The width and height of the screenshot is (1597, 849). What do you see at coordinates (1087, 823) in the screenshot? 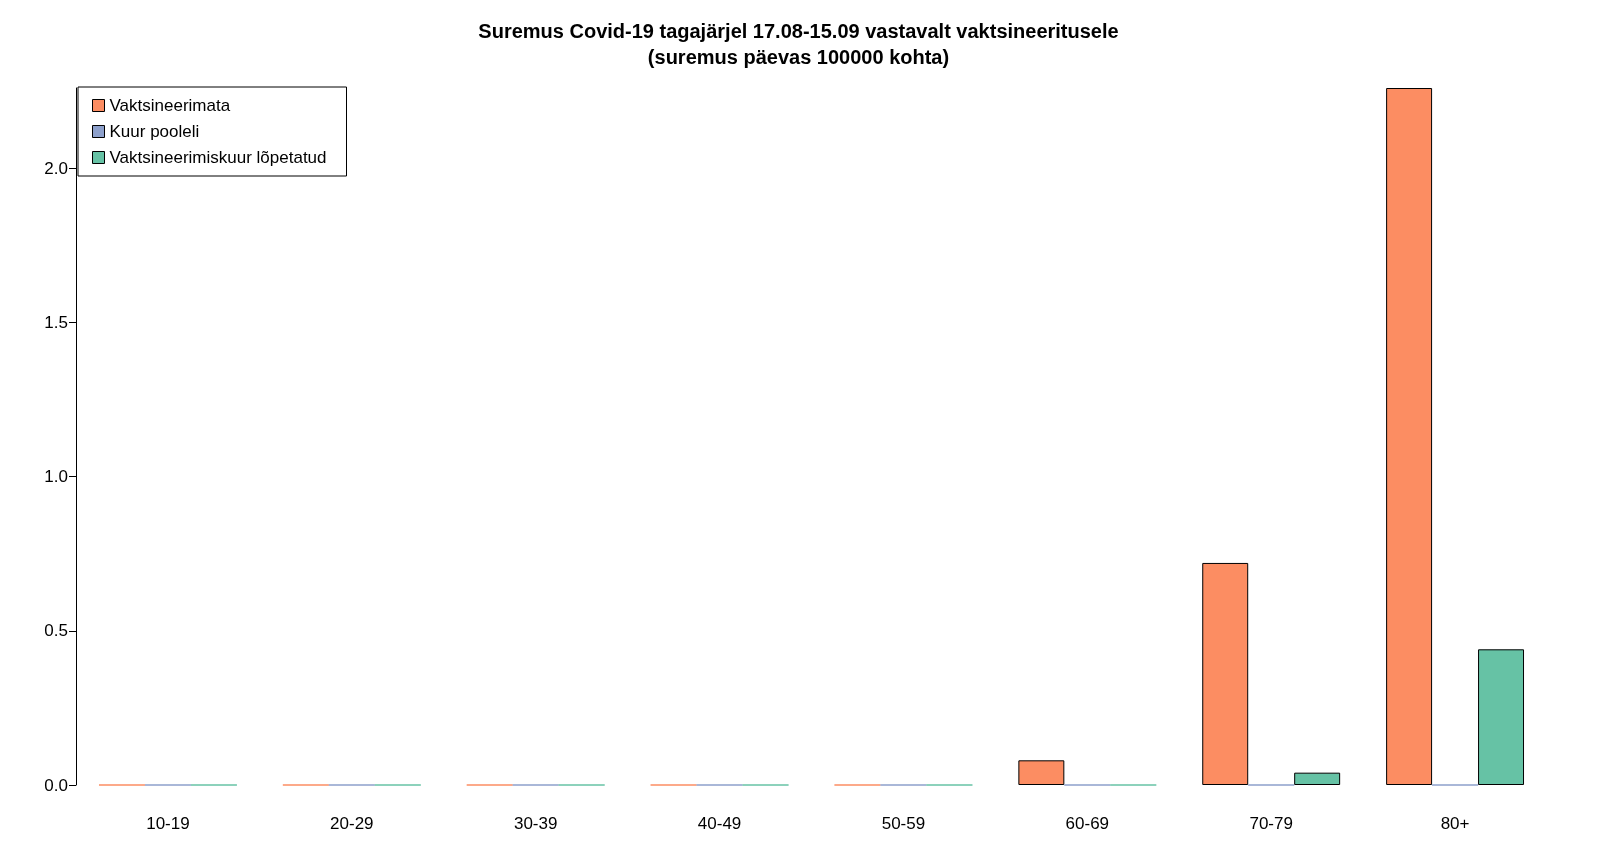
I see `x-tick-label: 60-69` at bounding box center [1087, 823].